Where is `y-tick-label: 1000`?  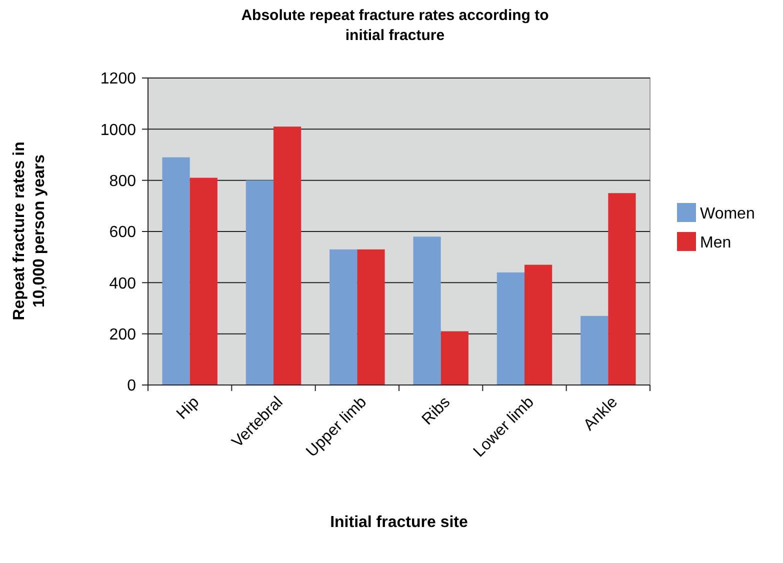 y-tick-label: 1000 is located at coordinates (118, 130).